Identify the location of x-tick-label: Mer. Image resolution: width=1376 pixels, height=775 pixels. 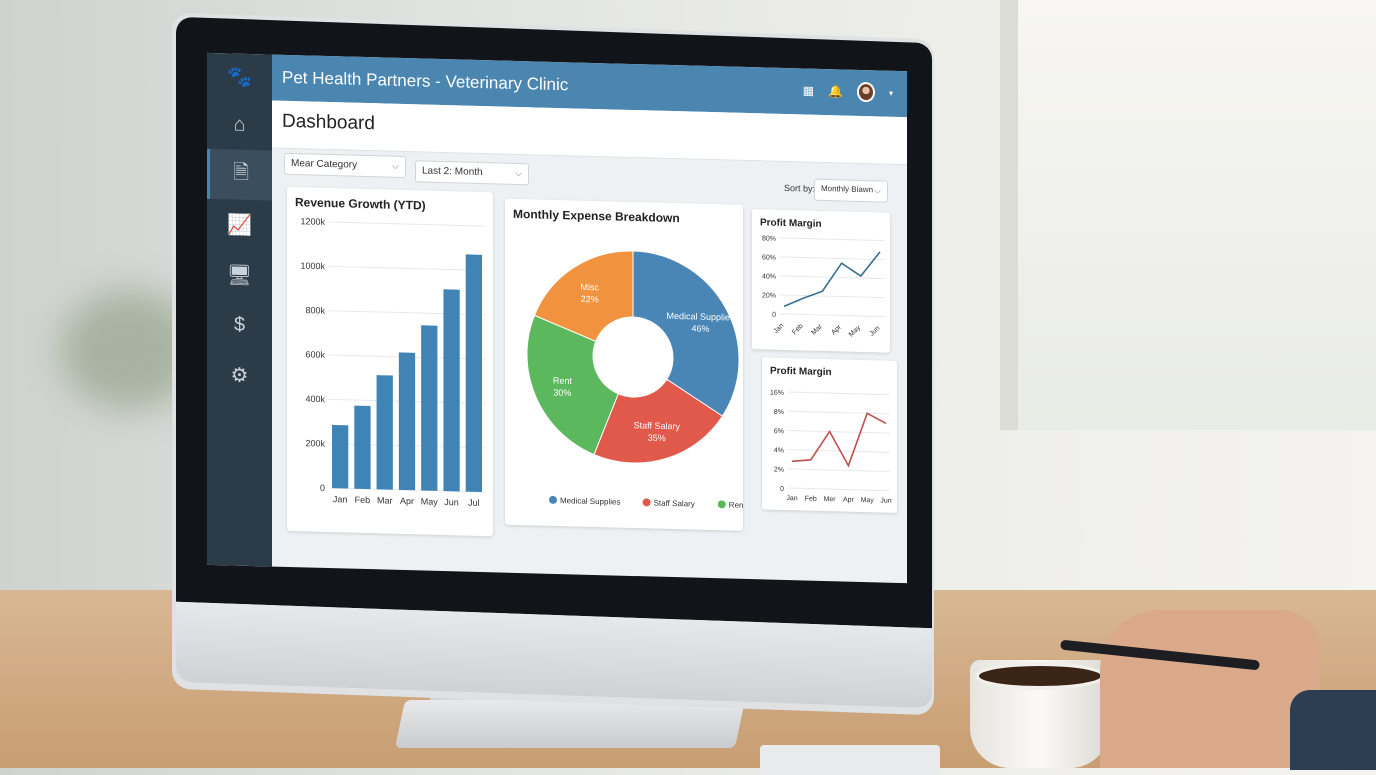
(830, 499).